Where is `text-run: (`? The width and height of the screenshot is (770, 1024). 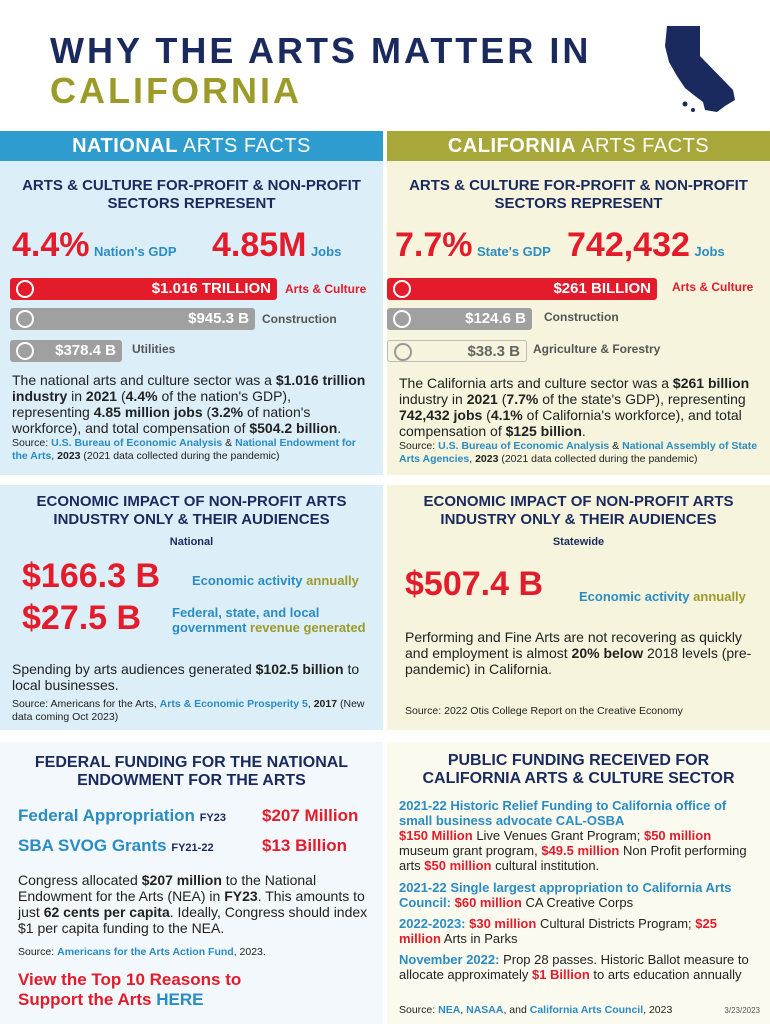 text-run: ( is located at coordinates (121, 396).